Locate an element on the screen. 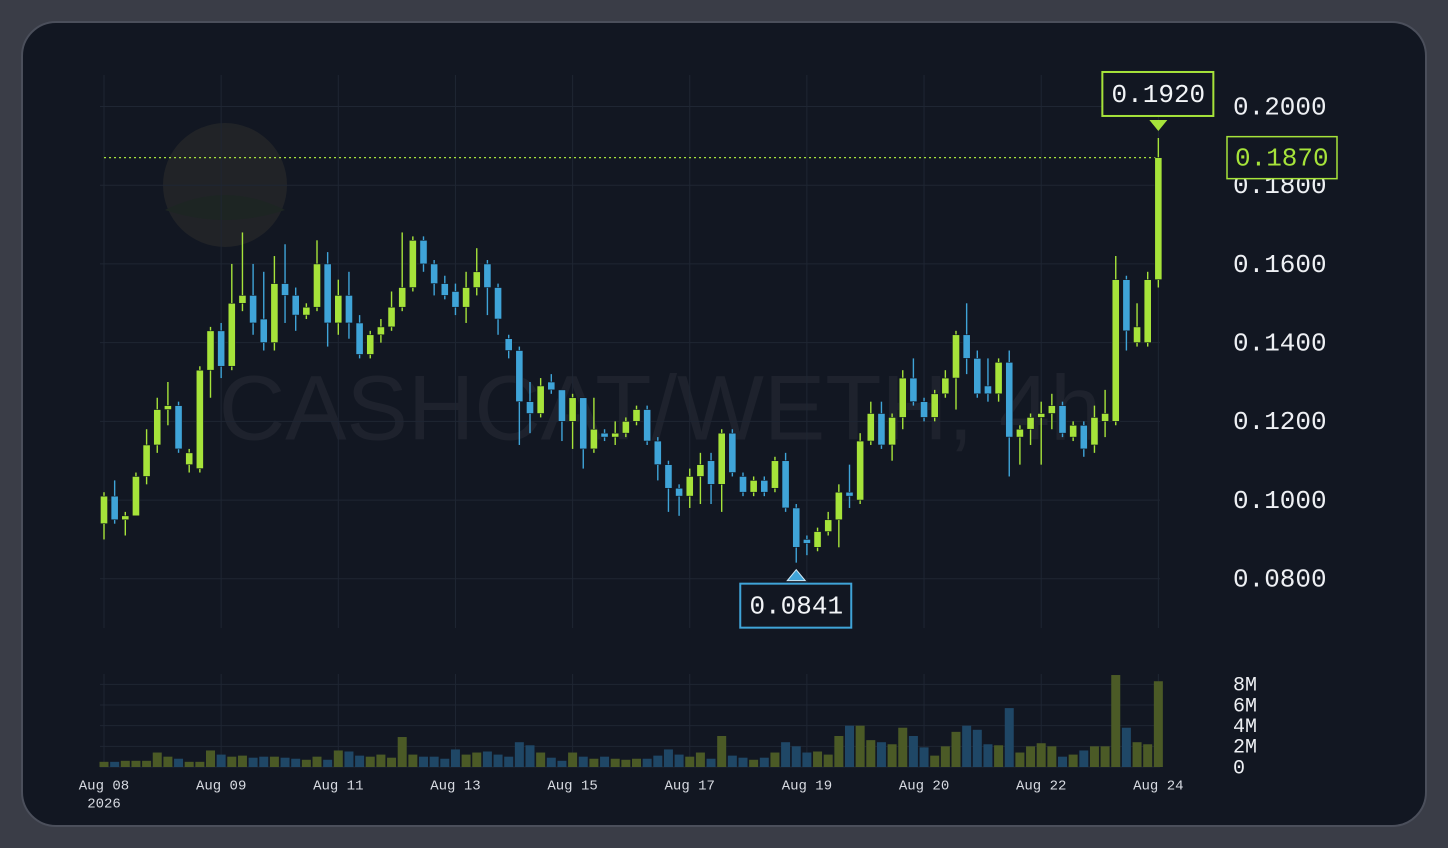  y-tick-label: 0.0800 is located at coordinates (1280, 580).